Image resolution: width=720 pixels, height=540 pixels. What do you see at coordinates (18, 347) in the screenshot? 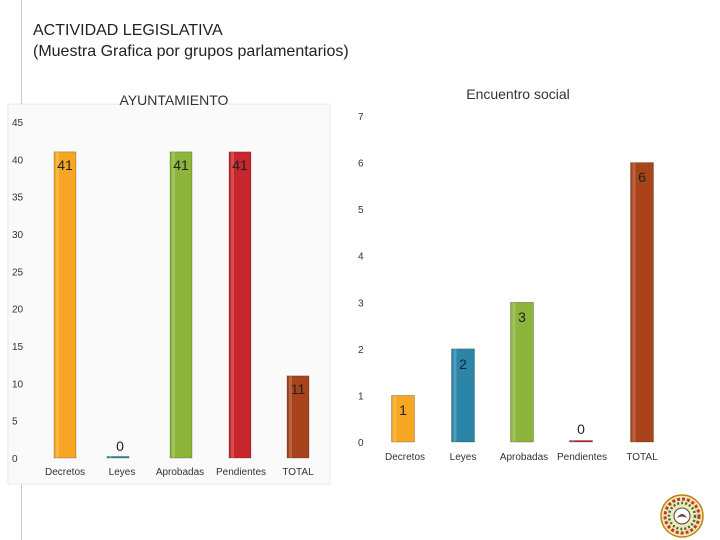
I see `chart-1-ytick: 15` at bounding box center [18, 347].